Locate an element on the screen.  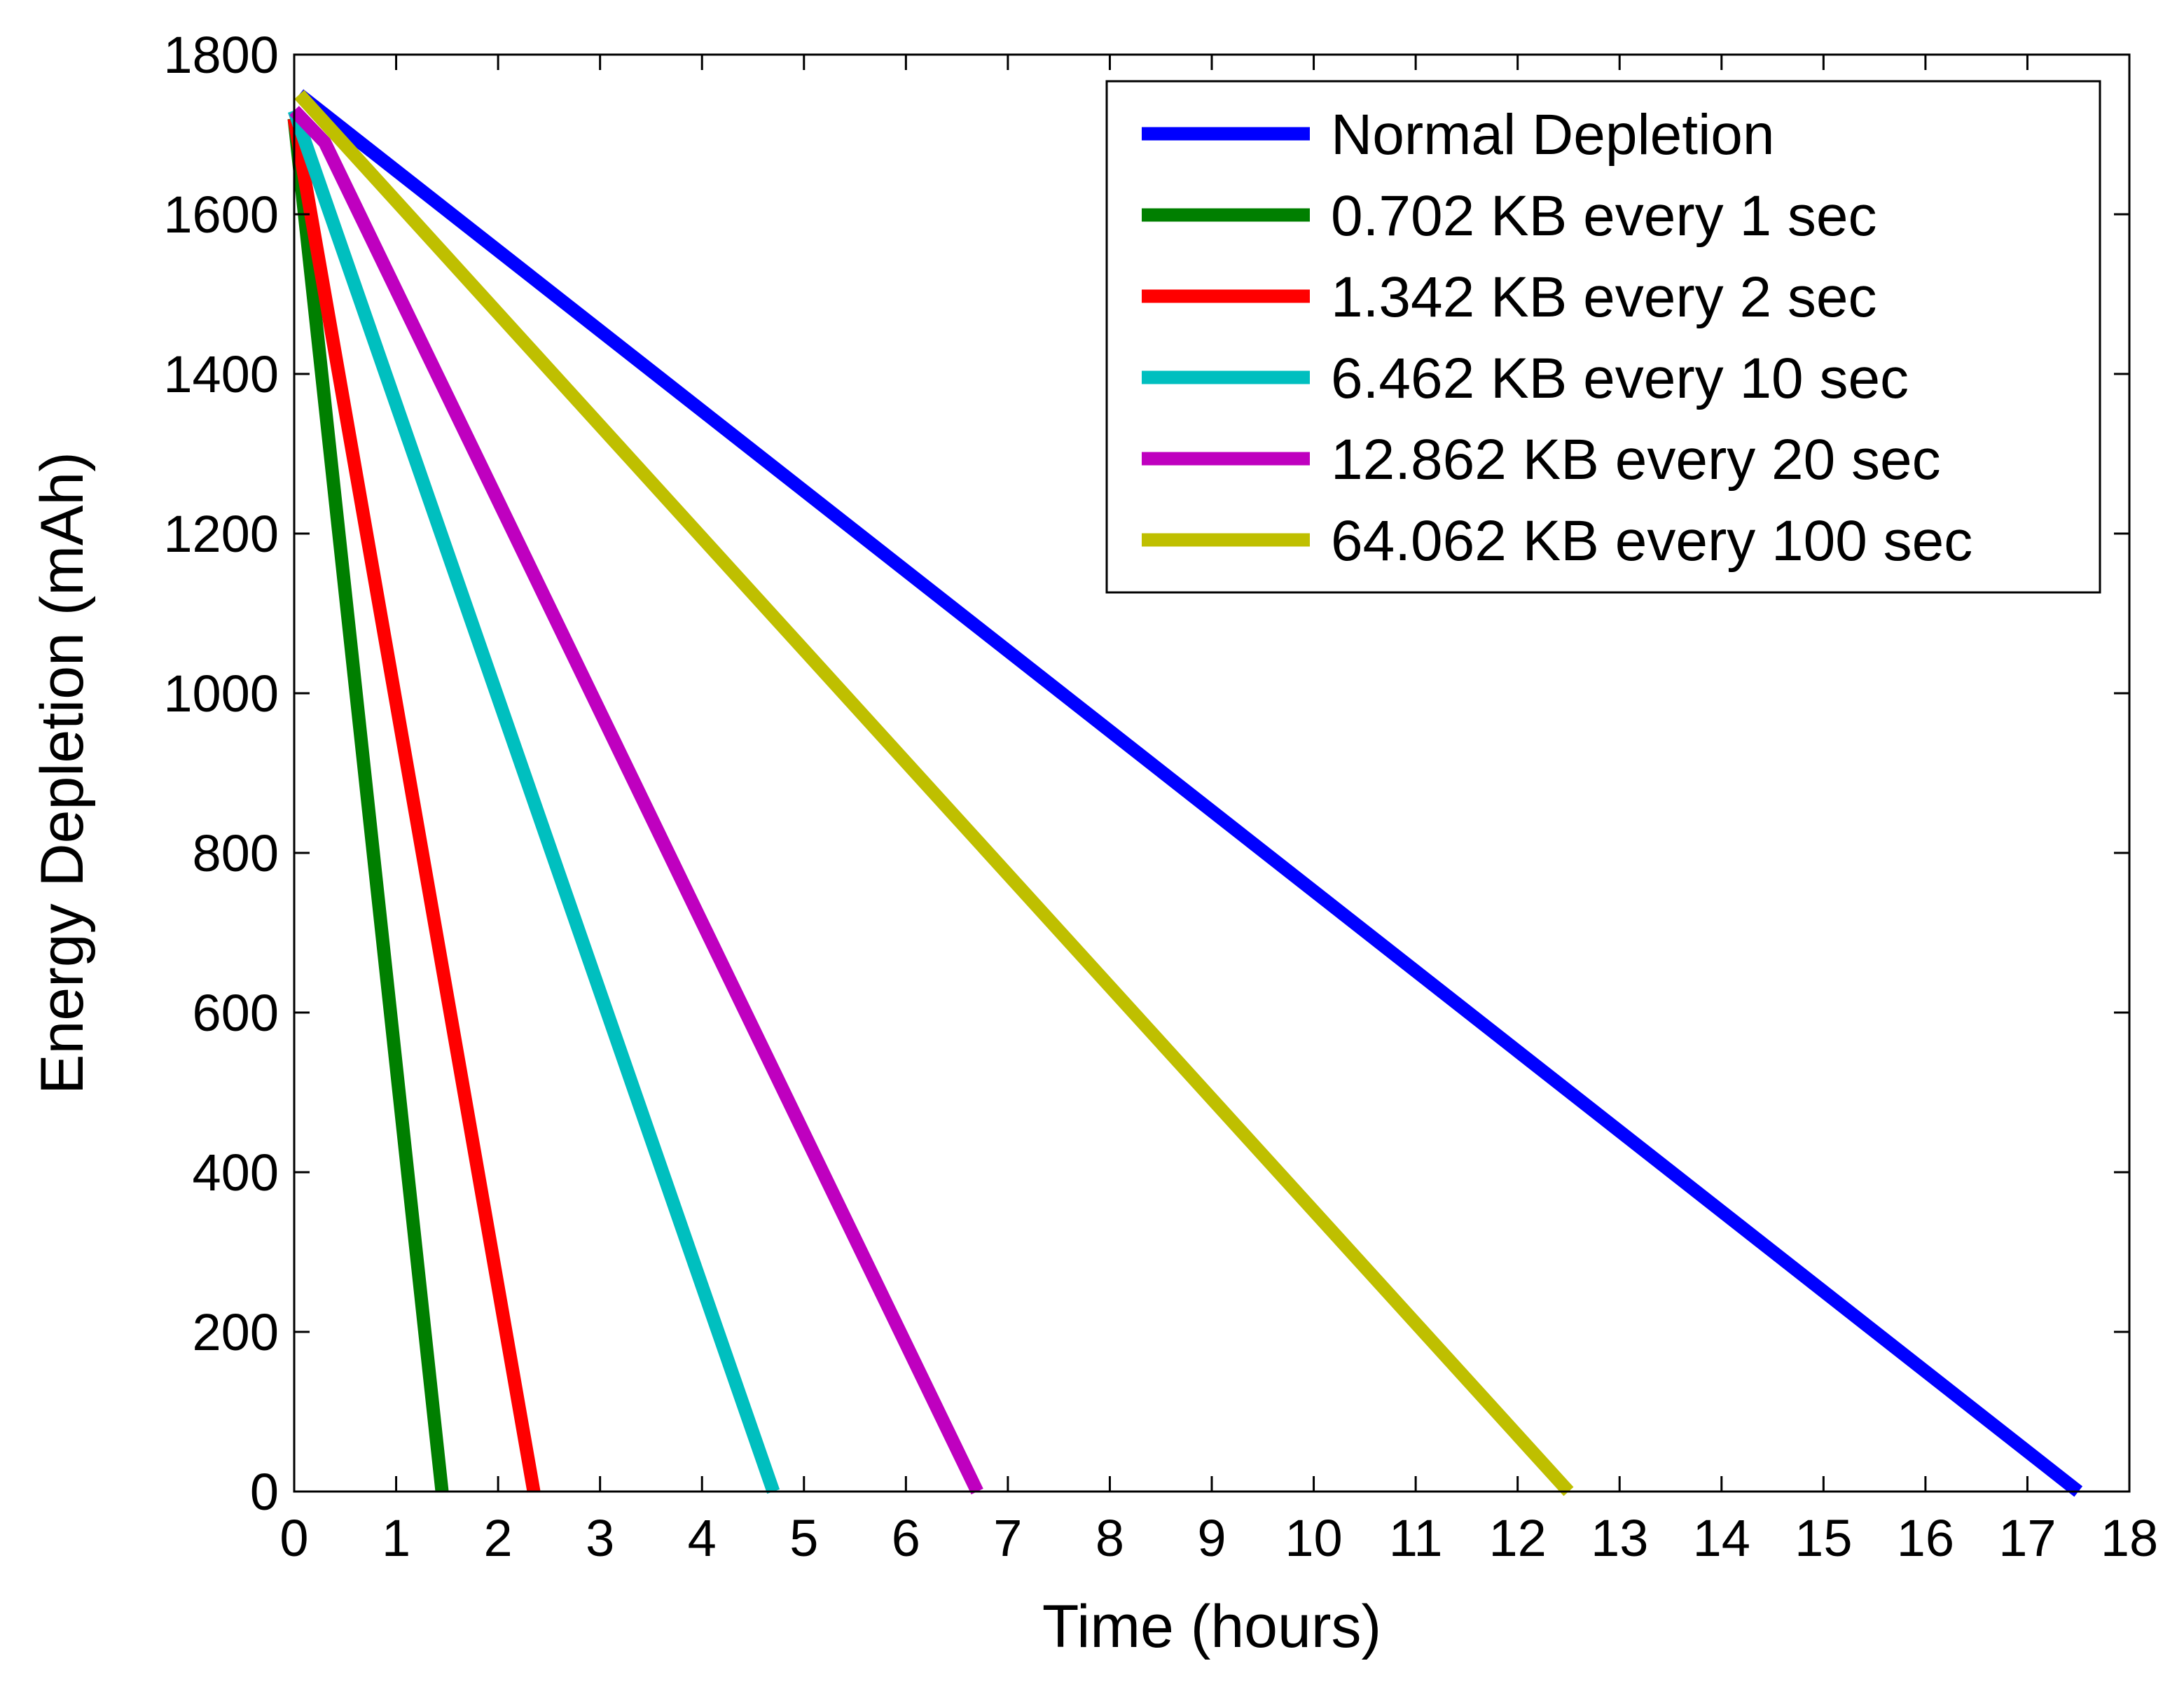
y-tick-label: 1600 is located at coordinates (221, 215).